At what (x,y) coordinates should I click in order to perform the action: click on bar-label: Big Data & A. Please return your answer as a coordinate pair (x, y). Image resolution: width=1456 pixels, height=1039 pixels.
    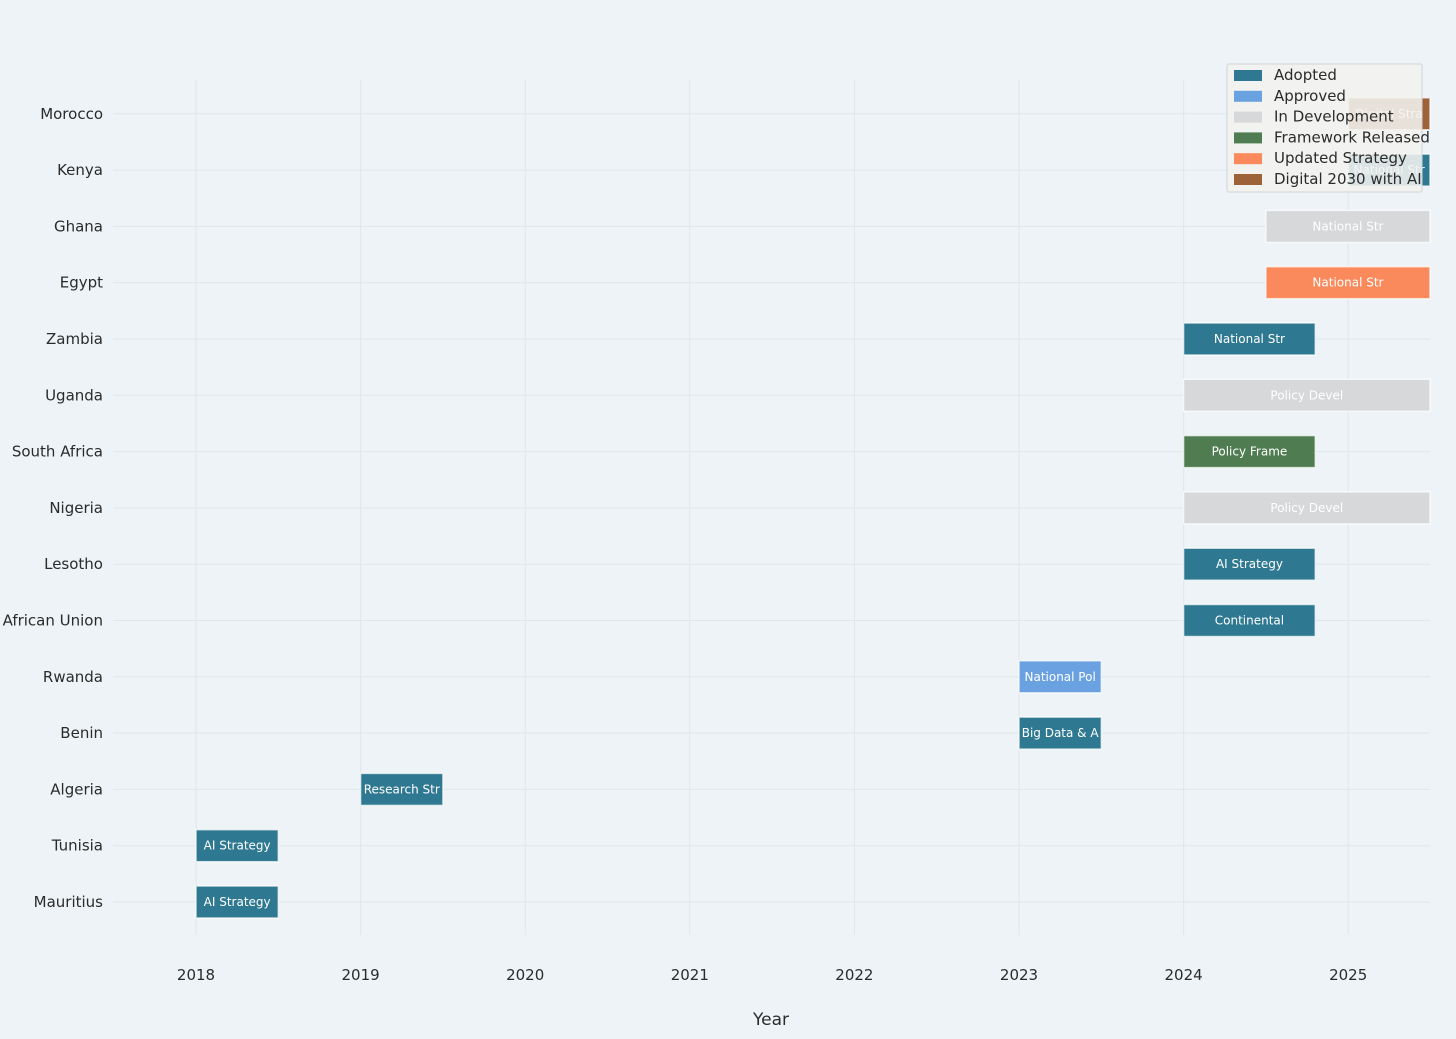
    Looking at the image, I should click on (1061, 733).